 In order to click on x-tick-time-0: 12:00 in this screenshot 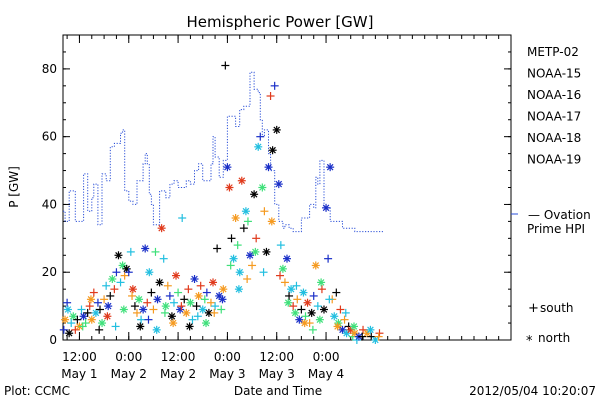, I will do `click(79, 357)`.